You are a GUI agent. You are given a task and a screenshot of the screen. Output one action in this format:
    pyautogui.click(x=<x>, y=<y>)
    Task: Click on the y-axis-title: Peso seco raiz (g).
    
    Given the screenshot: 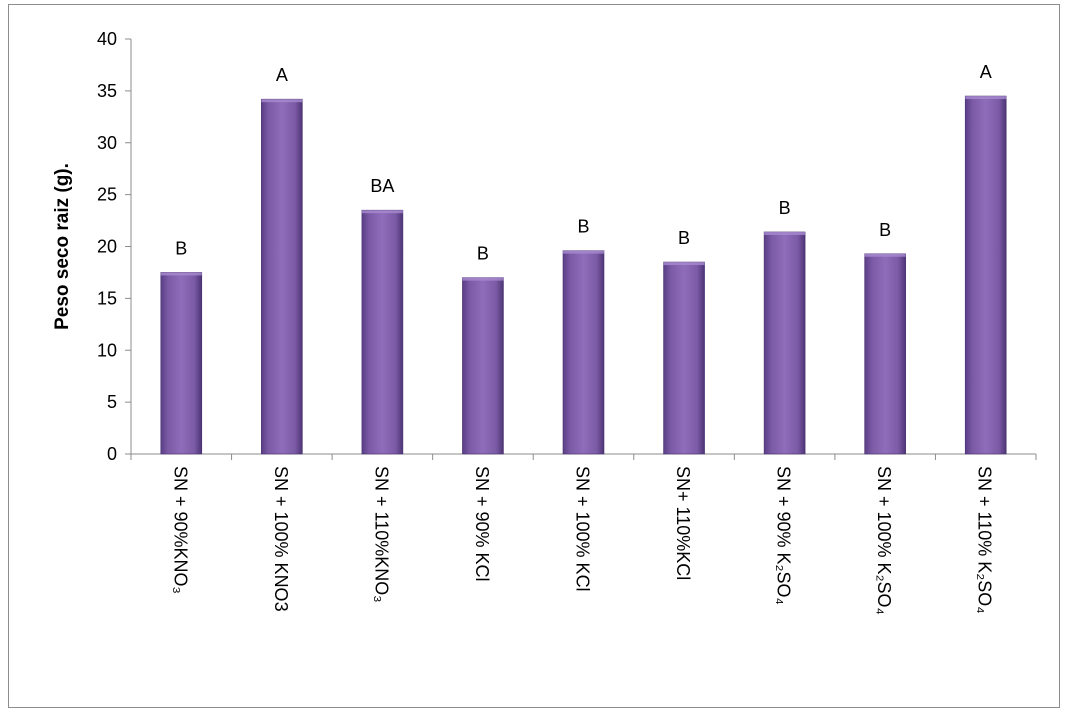 What is the action you would take?
    pyautogui.click(x=62, y=246)
    